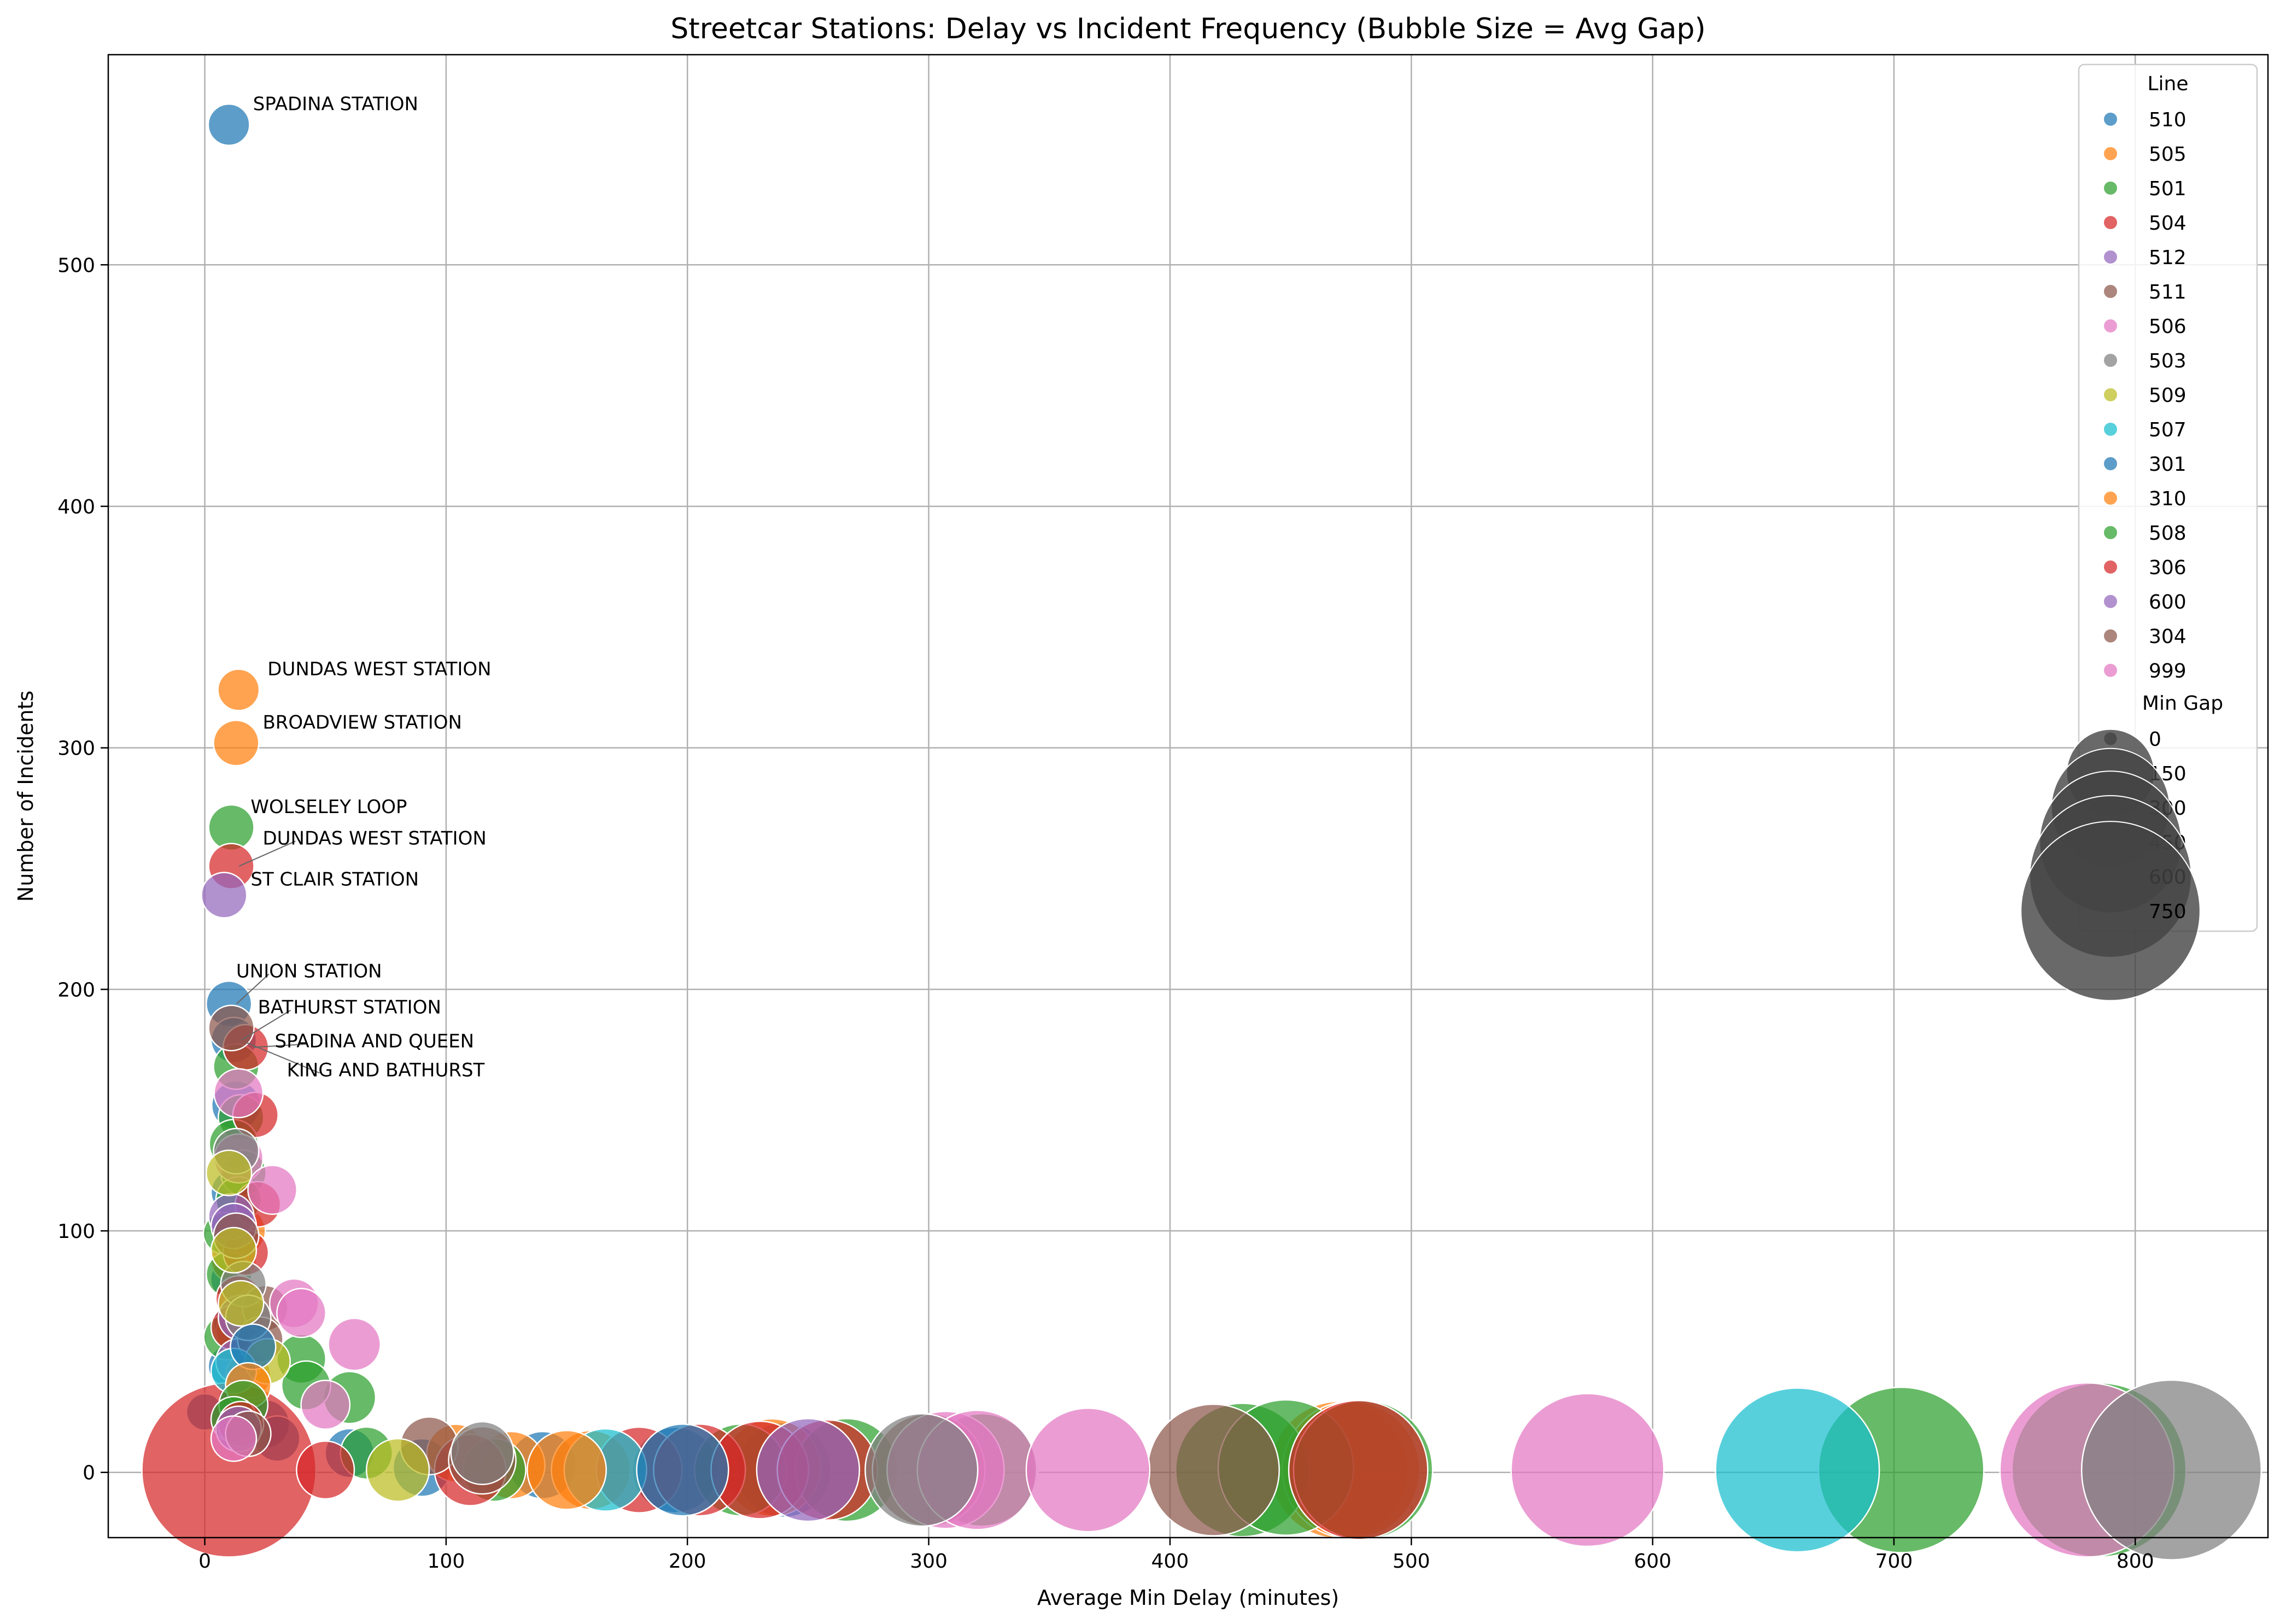 The image size is (2280, 1624). What do you see at coordinates (1170, 1561) in the screenshot?
I see `x-tick-label: 400` at bounding box center [1170, 1561].